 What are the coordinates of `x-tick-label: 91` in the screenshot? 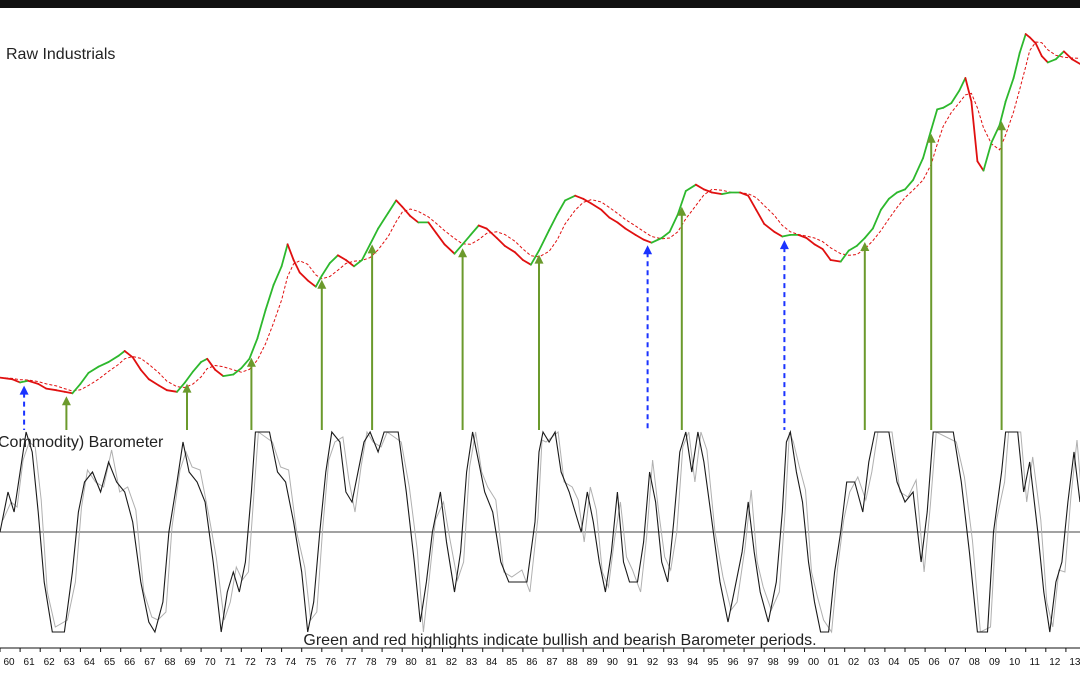 It's located at (633, 662).